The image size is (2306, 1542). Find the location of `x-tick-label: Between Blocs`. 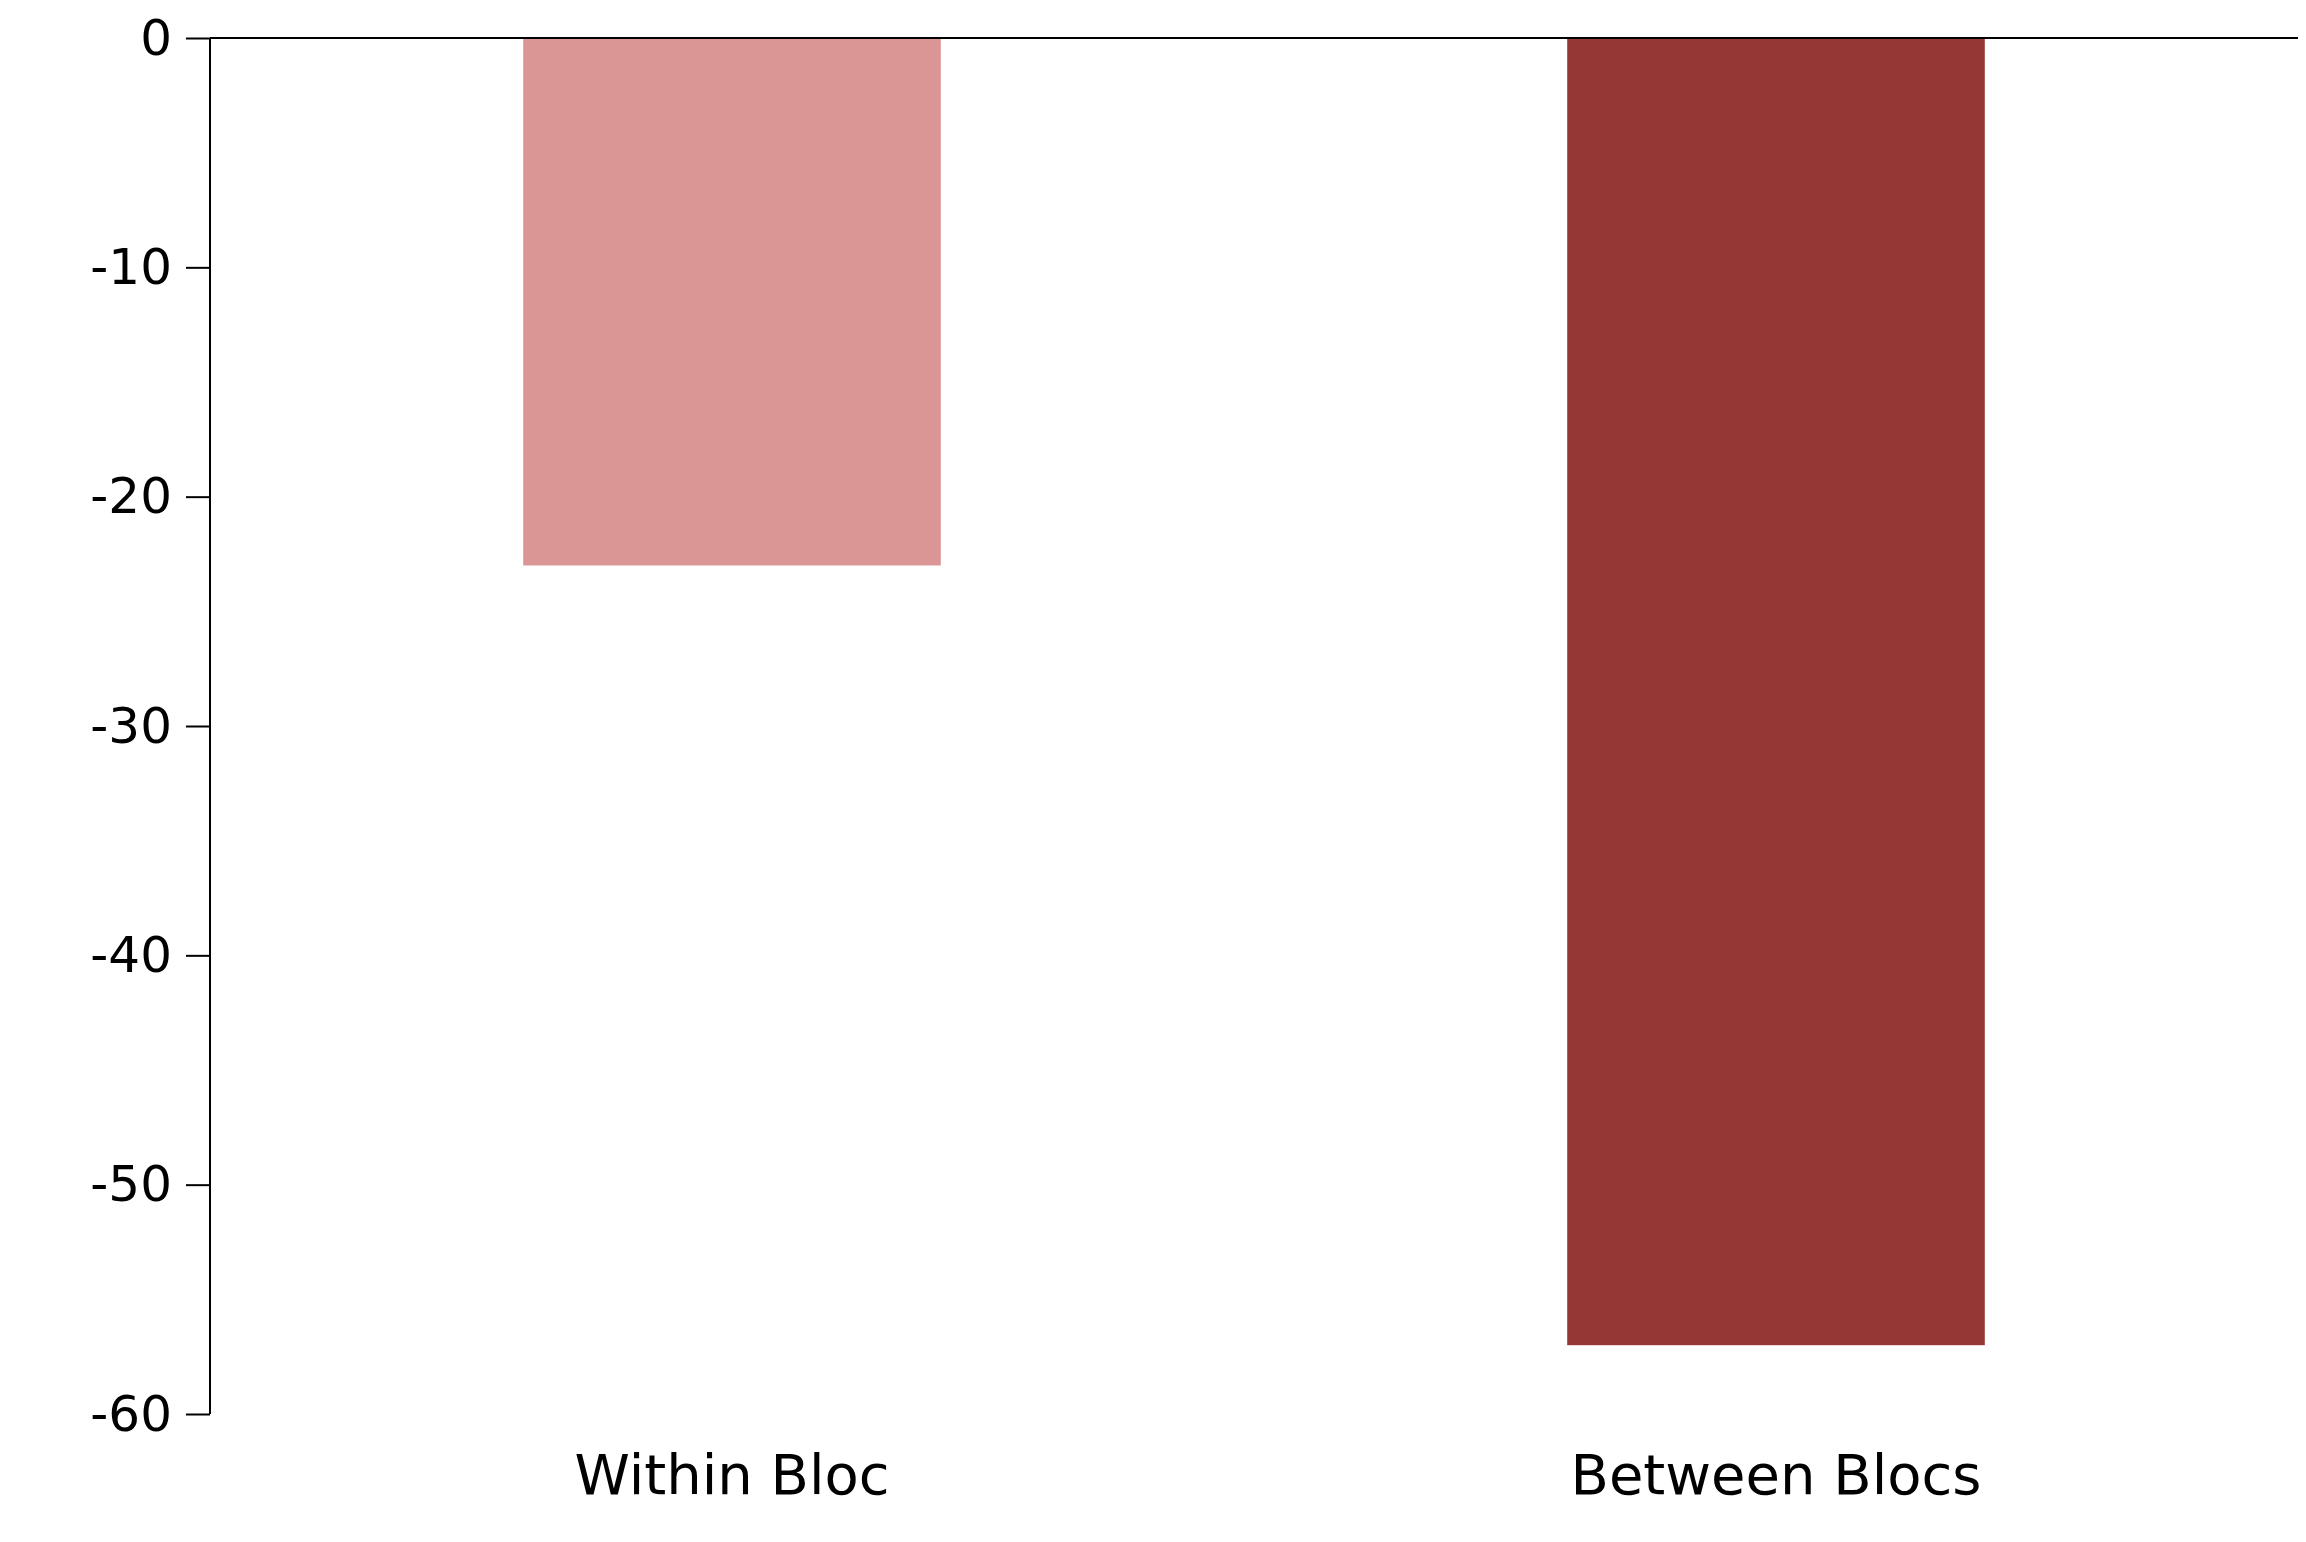

x-tick-label: Between Blocs is located at coordinates (1776, 1474).